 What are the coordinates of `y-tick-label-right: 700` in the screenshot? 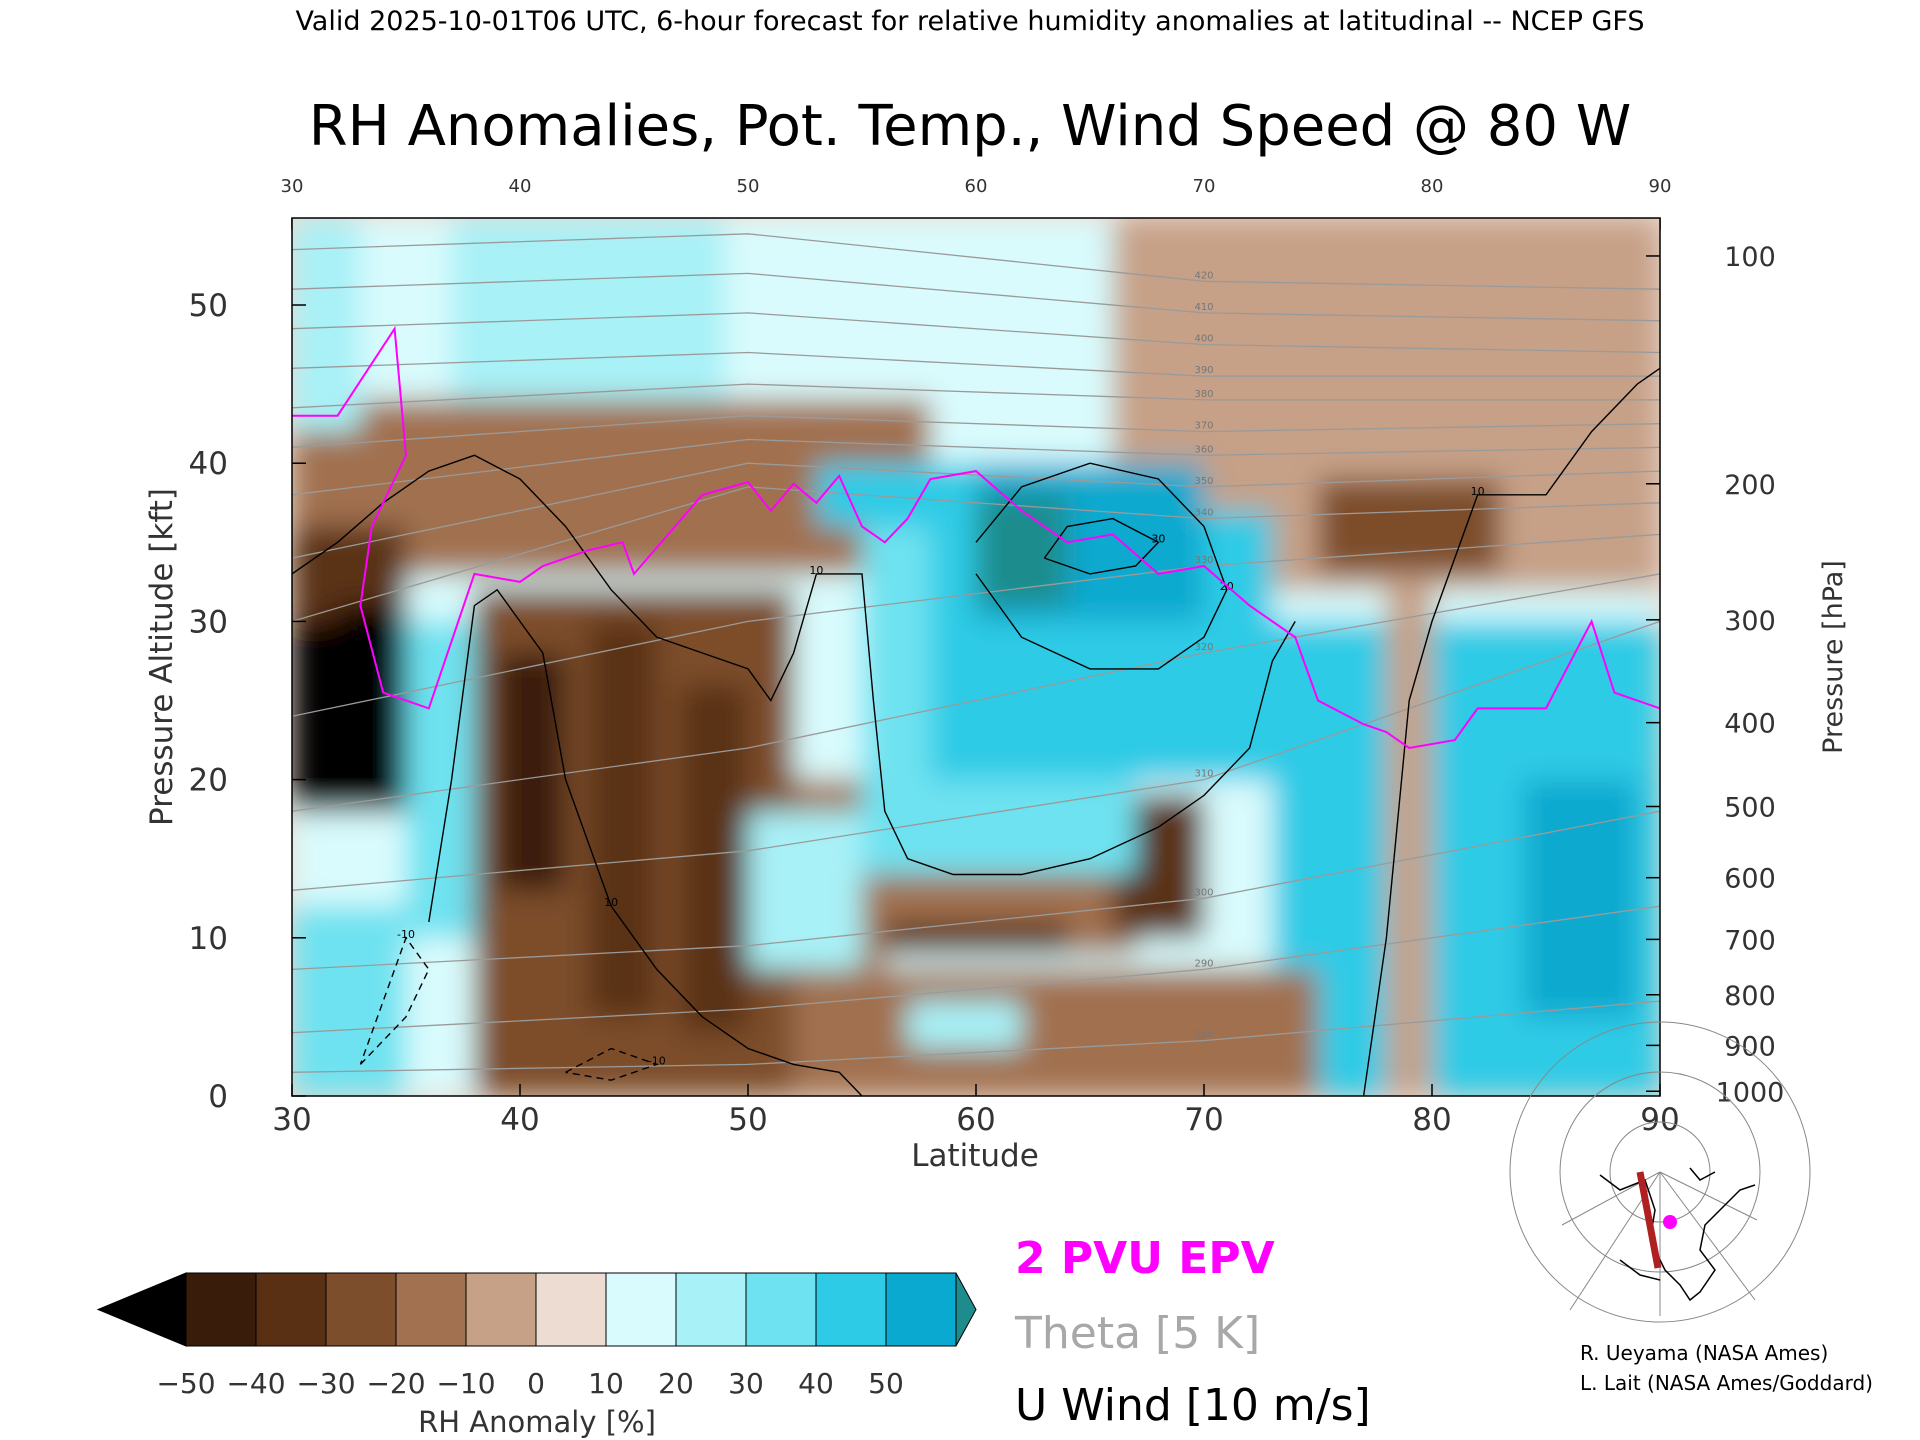 It's located at (1750, 940).